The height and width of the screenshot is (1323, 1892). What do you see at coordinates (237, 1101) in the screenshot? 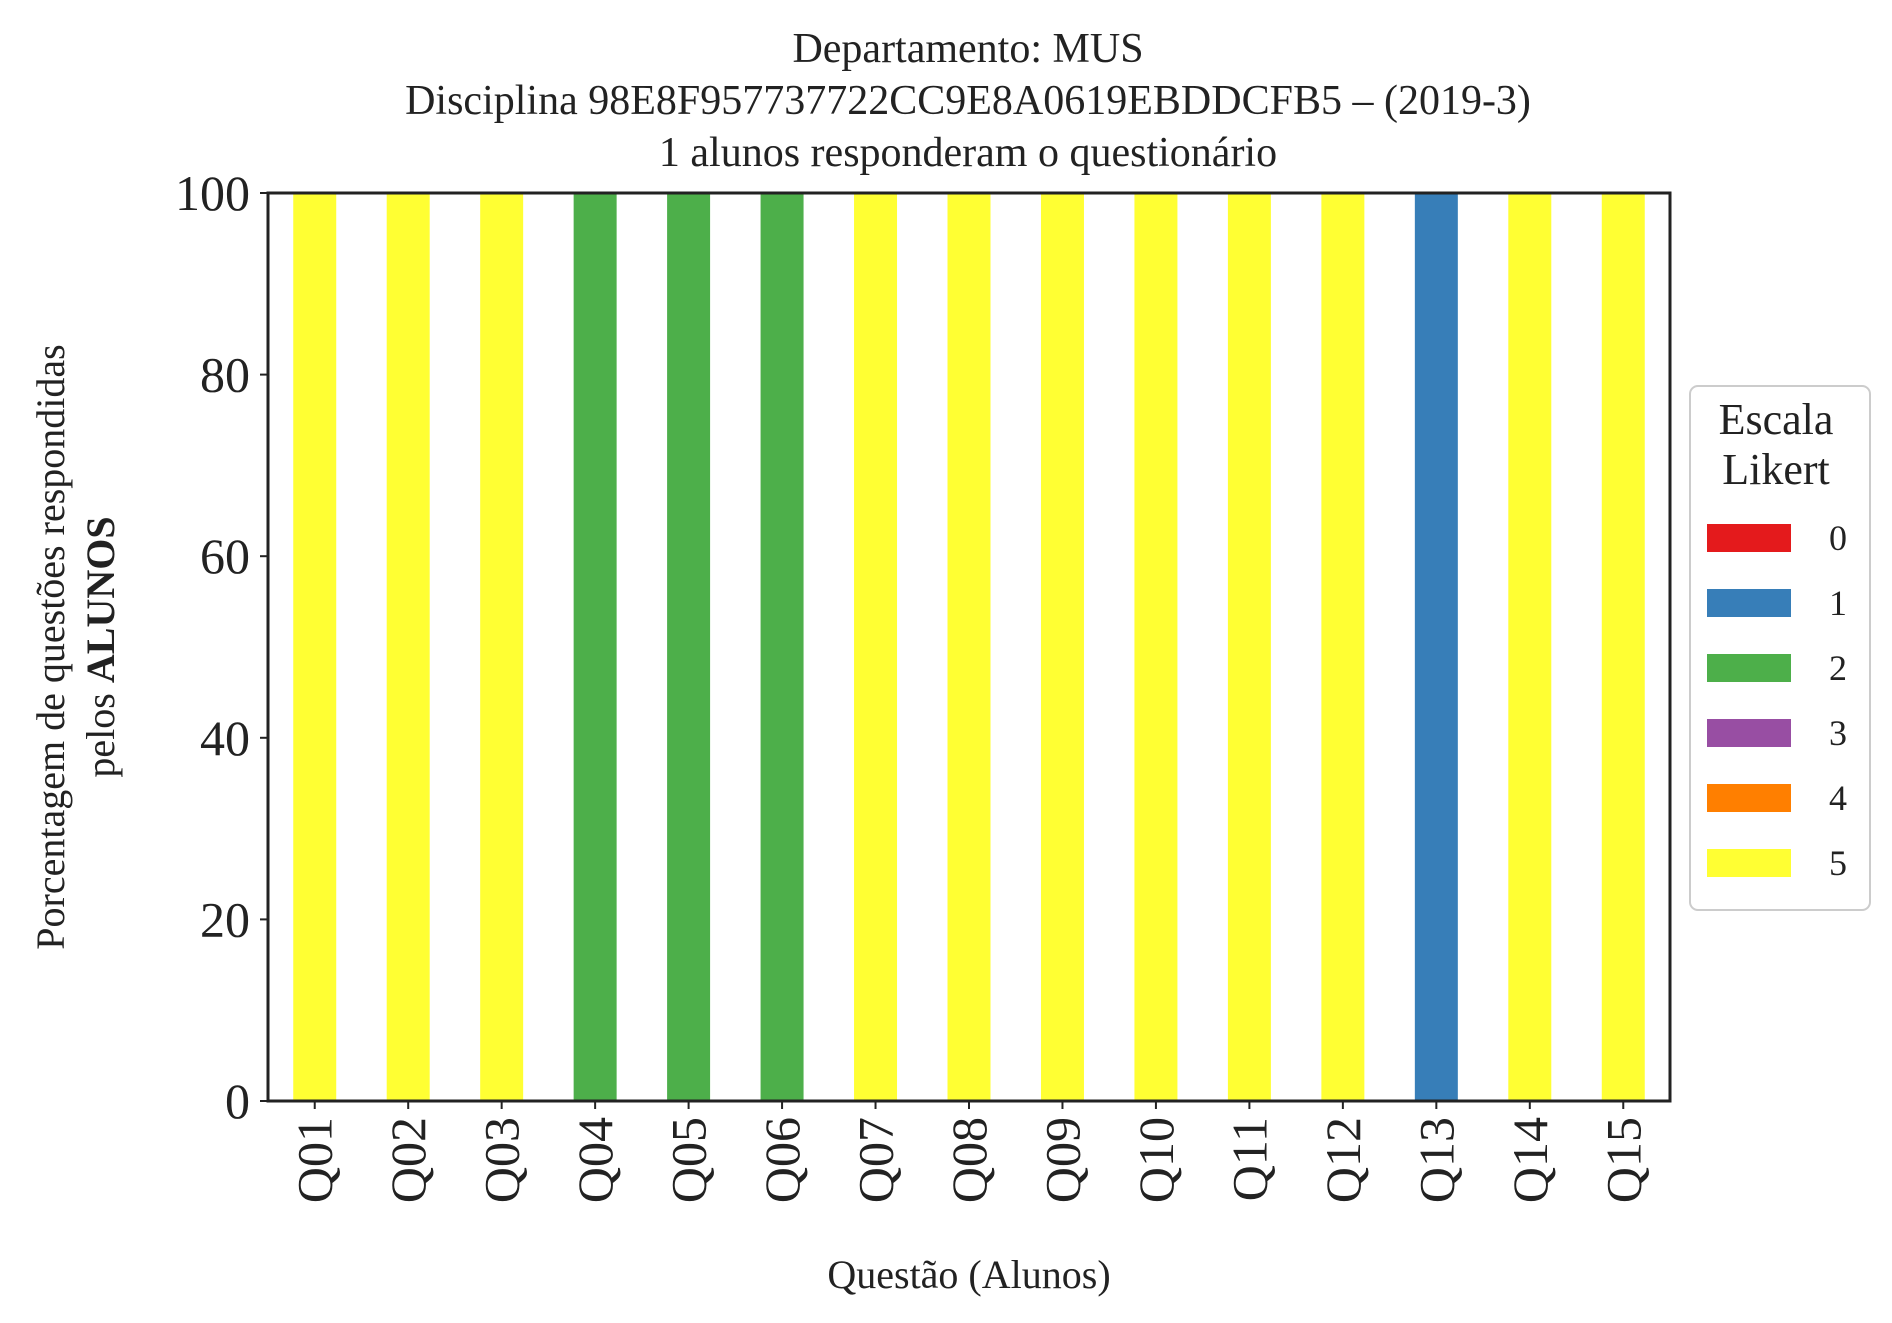
I see `y-tick-label: 0` at bounding box center [237, 1101].